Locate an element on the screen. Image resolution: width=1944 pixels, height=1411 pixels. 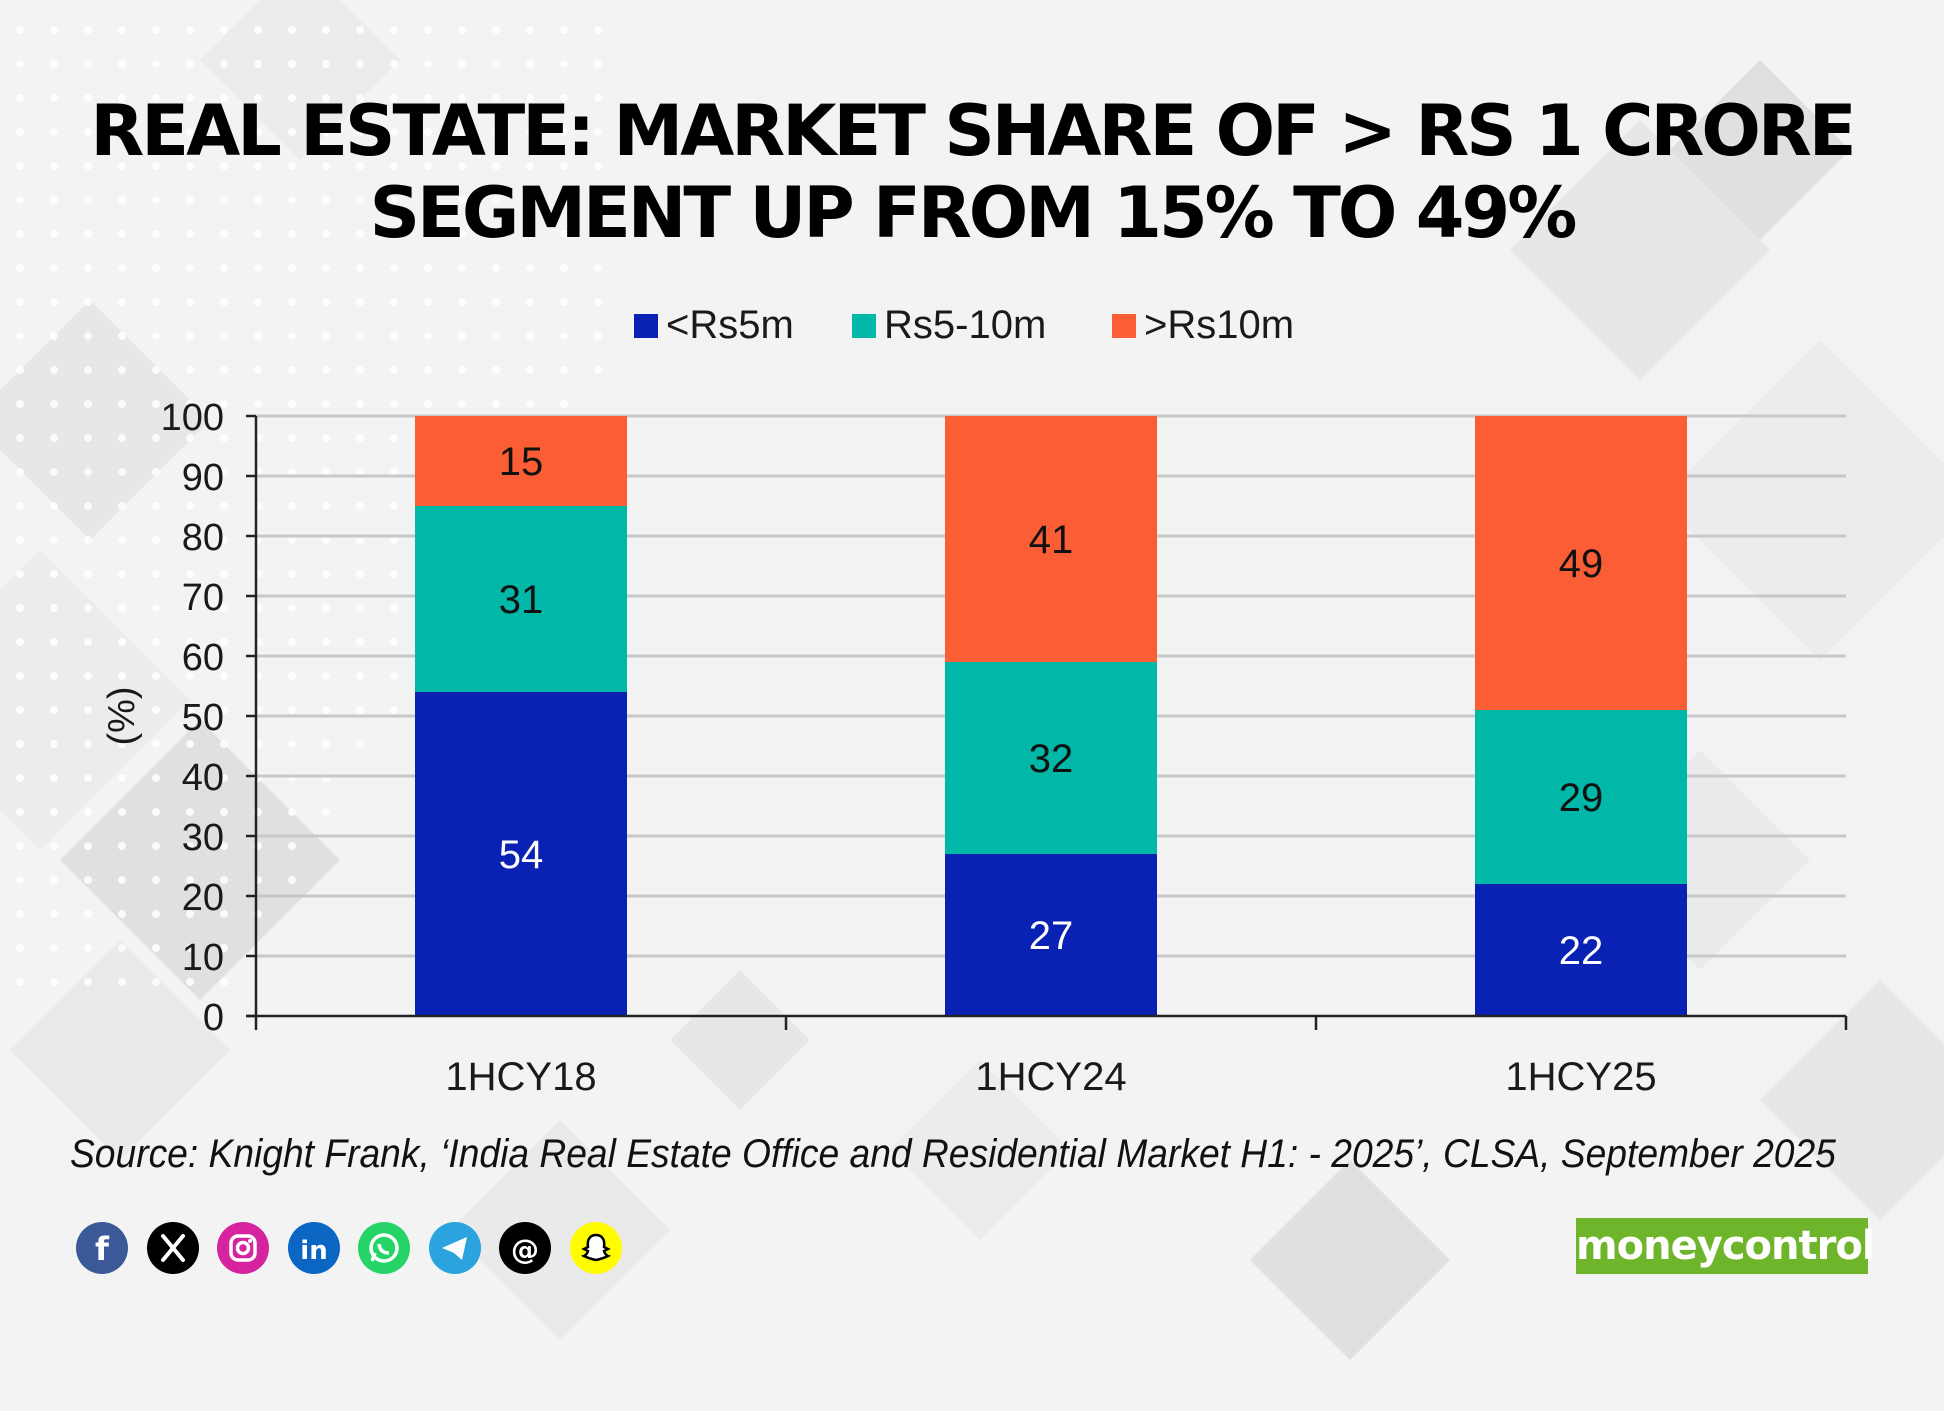
y-tick-label: 10 is located at coordinates (203, 958).